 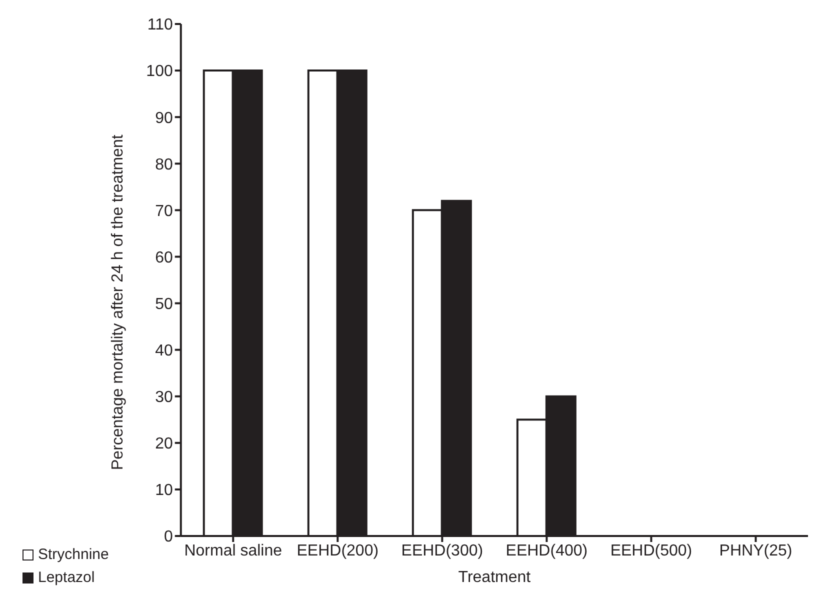 What do you see at coordinates (73, 554) in the screenshot?
I see `legend-label: Strychnine` at bounding box center [73, 554].